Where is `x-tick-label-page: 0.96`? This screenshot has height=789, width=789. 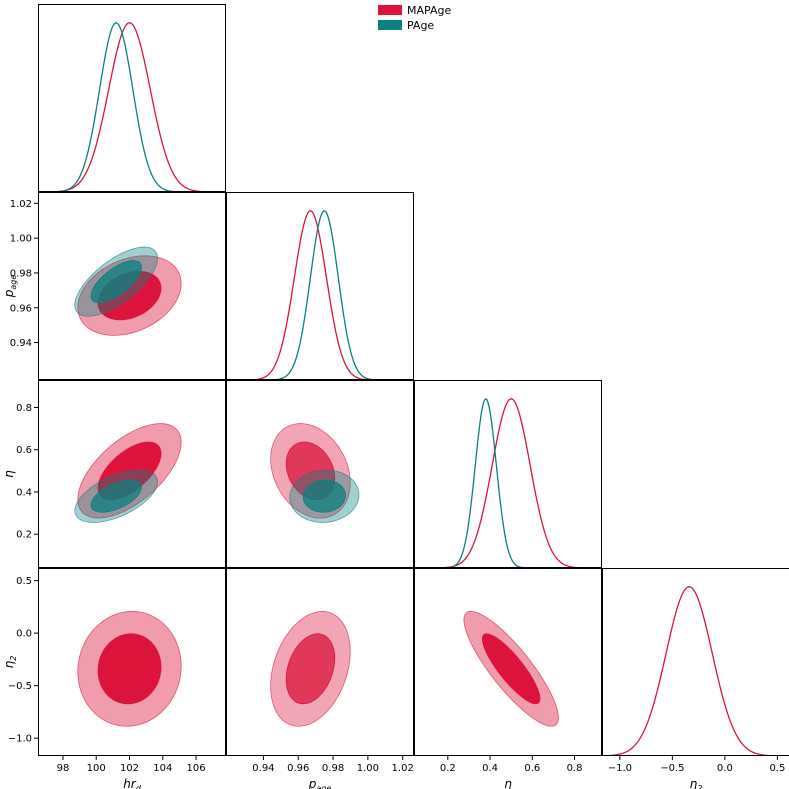
x-tick-label-page: 0.96 is located at coordinates (298, 768).